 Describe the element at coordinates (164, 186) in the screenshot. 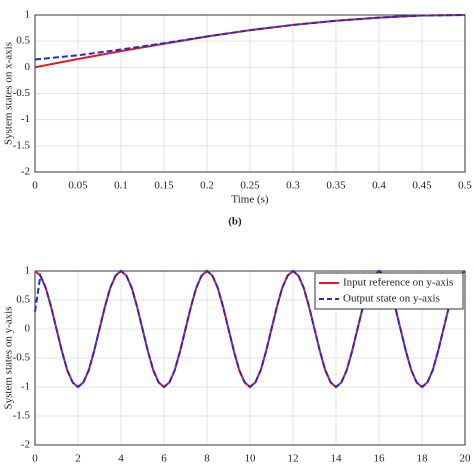

I see `x-tick-label: 0.15` at that location.